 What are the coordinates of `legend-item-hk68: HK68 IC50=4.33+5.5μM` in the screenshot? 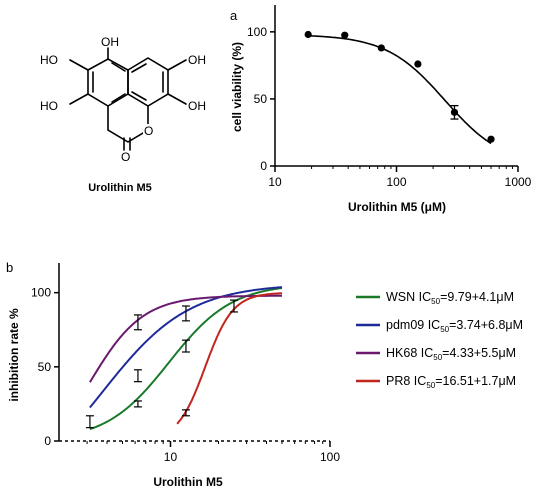 It's located at (436, 354).